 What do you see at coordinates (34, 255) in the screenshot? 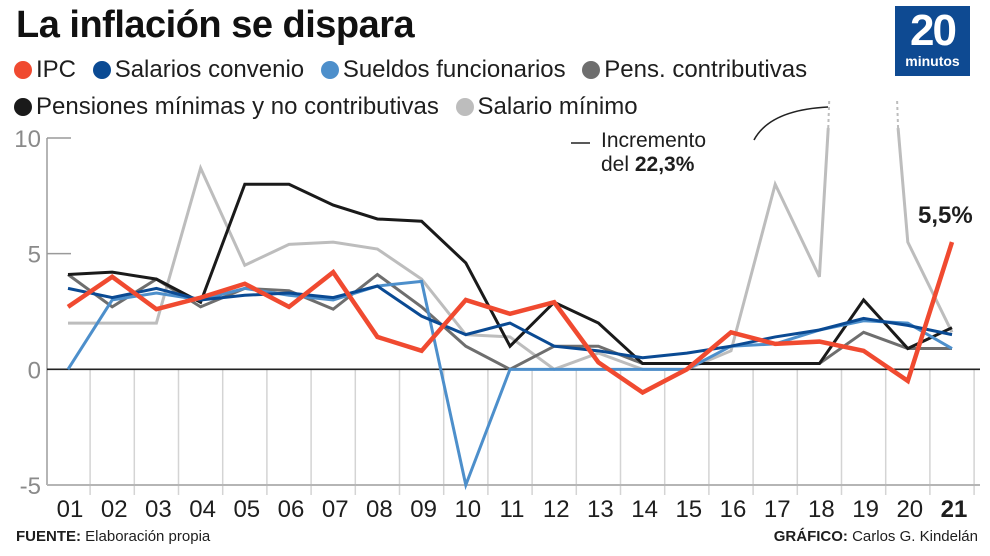
I see `y-tick-label: 5` at bounding box center [34, 255].